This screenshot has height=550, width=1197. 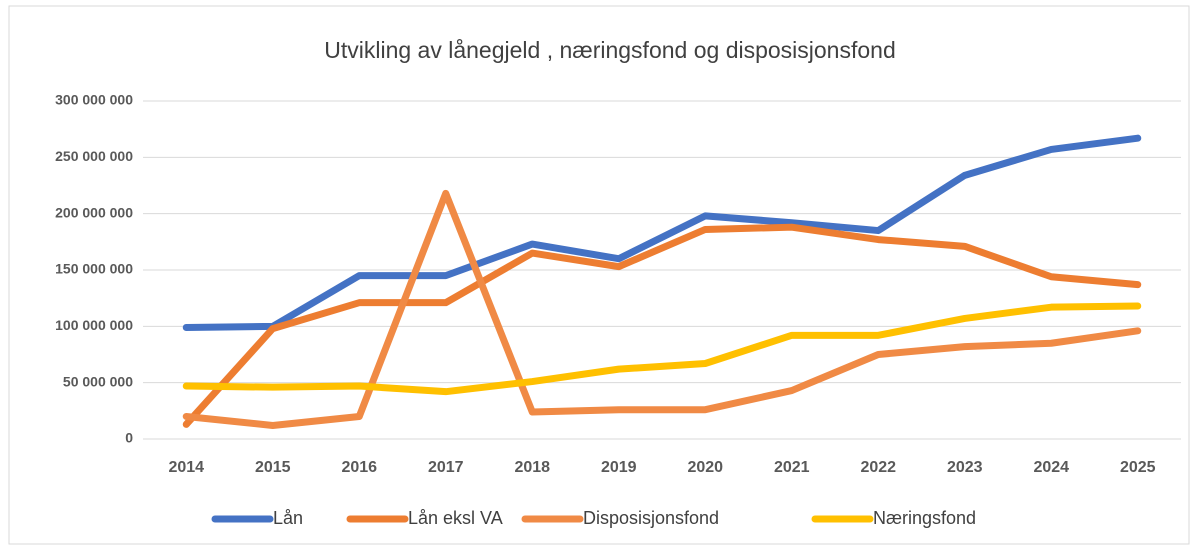 I want to click on legend-label: Lån, so click(x=288, y=518).